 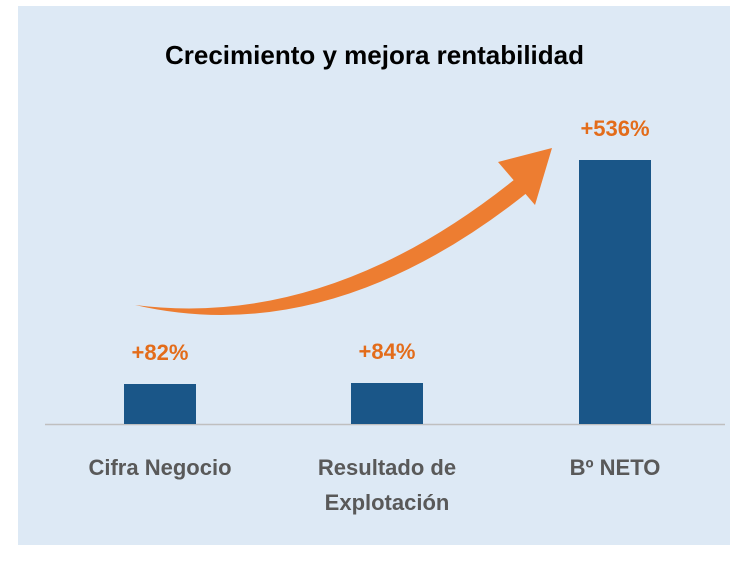 What do you see at coordinates (615, 467) in the screenshot?
I see `x-tick-label: Bº NETO` at bounding box center [615, 467].